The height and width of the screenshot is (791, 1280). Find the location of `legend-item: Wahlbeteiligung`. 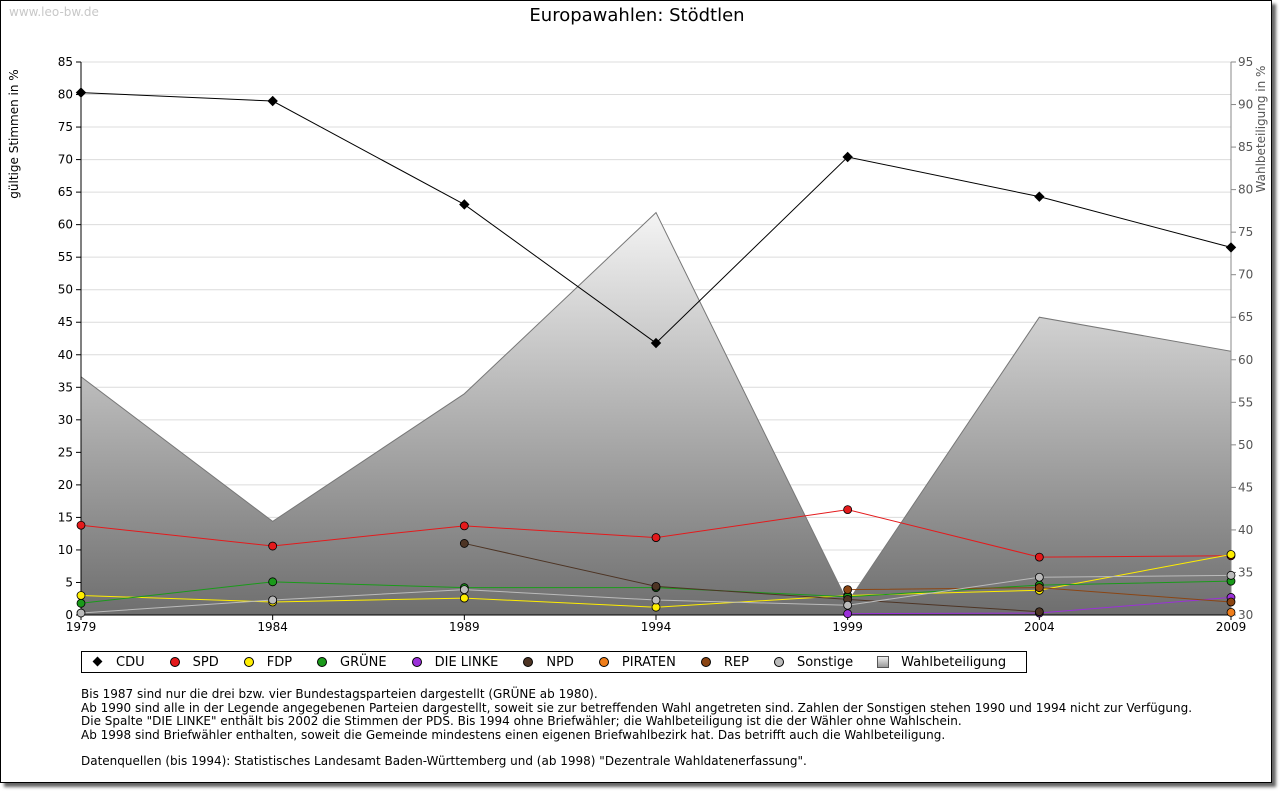

legend-item: Wahlbeteiligung is located at coordinates (941, 662).